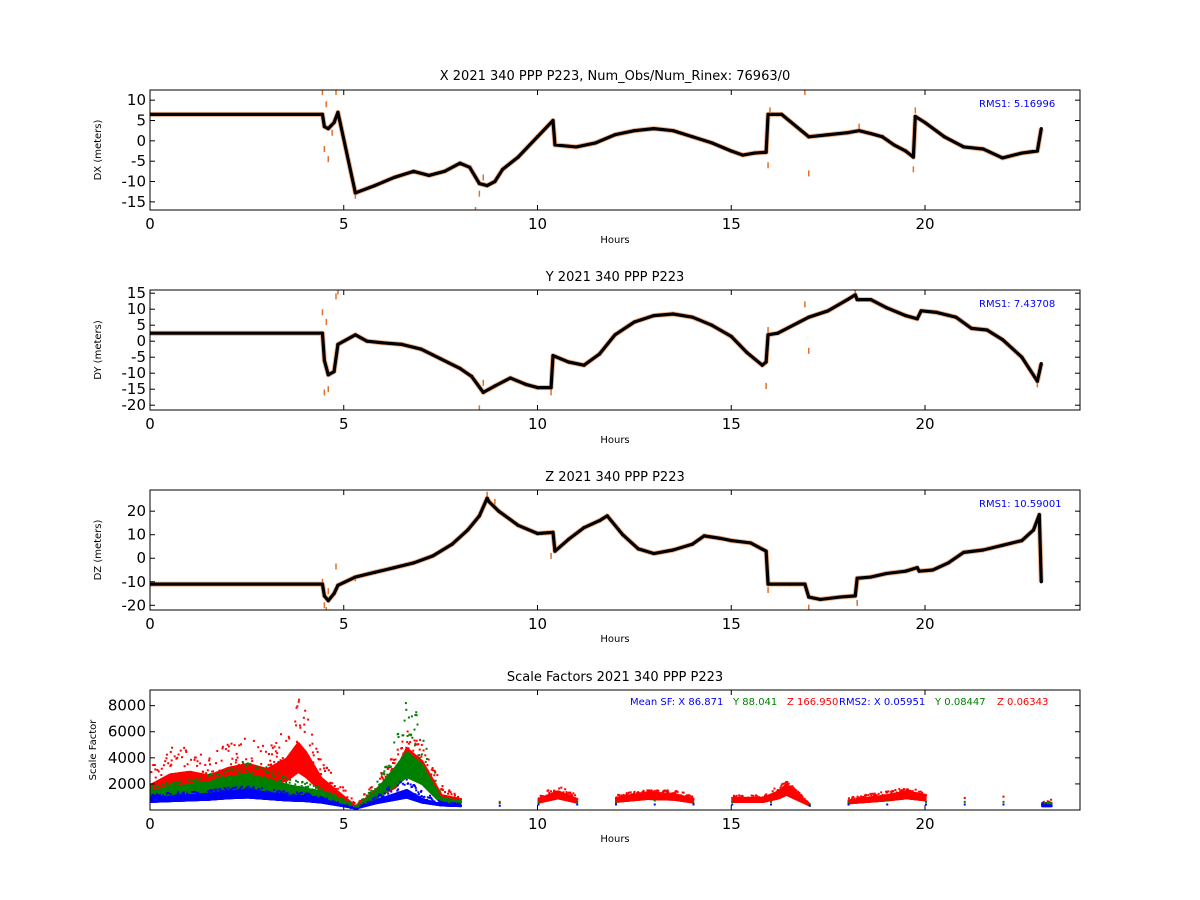 The width and height of the screenshot is (1200, 900). Describe the element at coordinates (537, 424) in the screenshot. I see `x-tick-label: 10` at that location.